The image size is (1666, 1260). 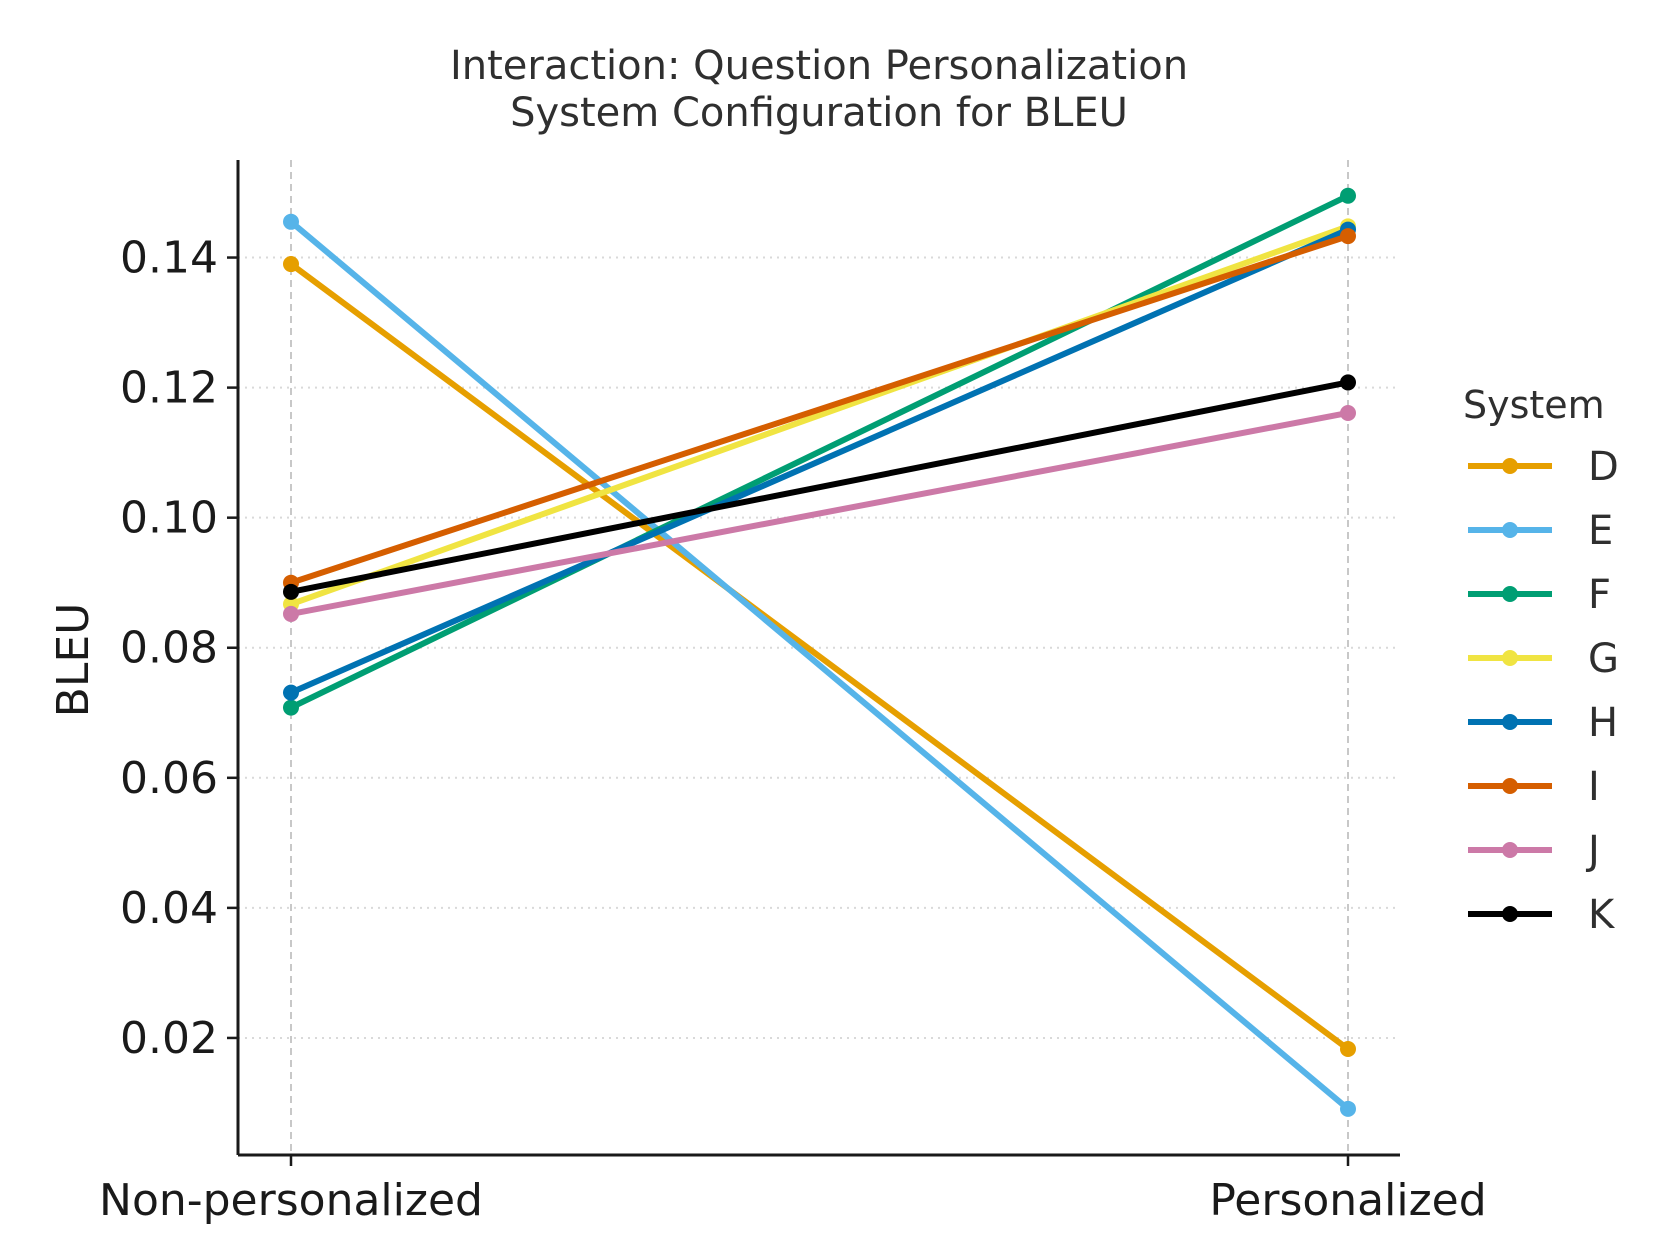 I want to click on legend-label: D, so click(x=1603, y=467).